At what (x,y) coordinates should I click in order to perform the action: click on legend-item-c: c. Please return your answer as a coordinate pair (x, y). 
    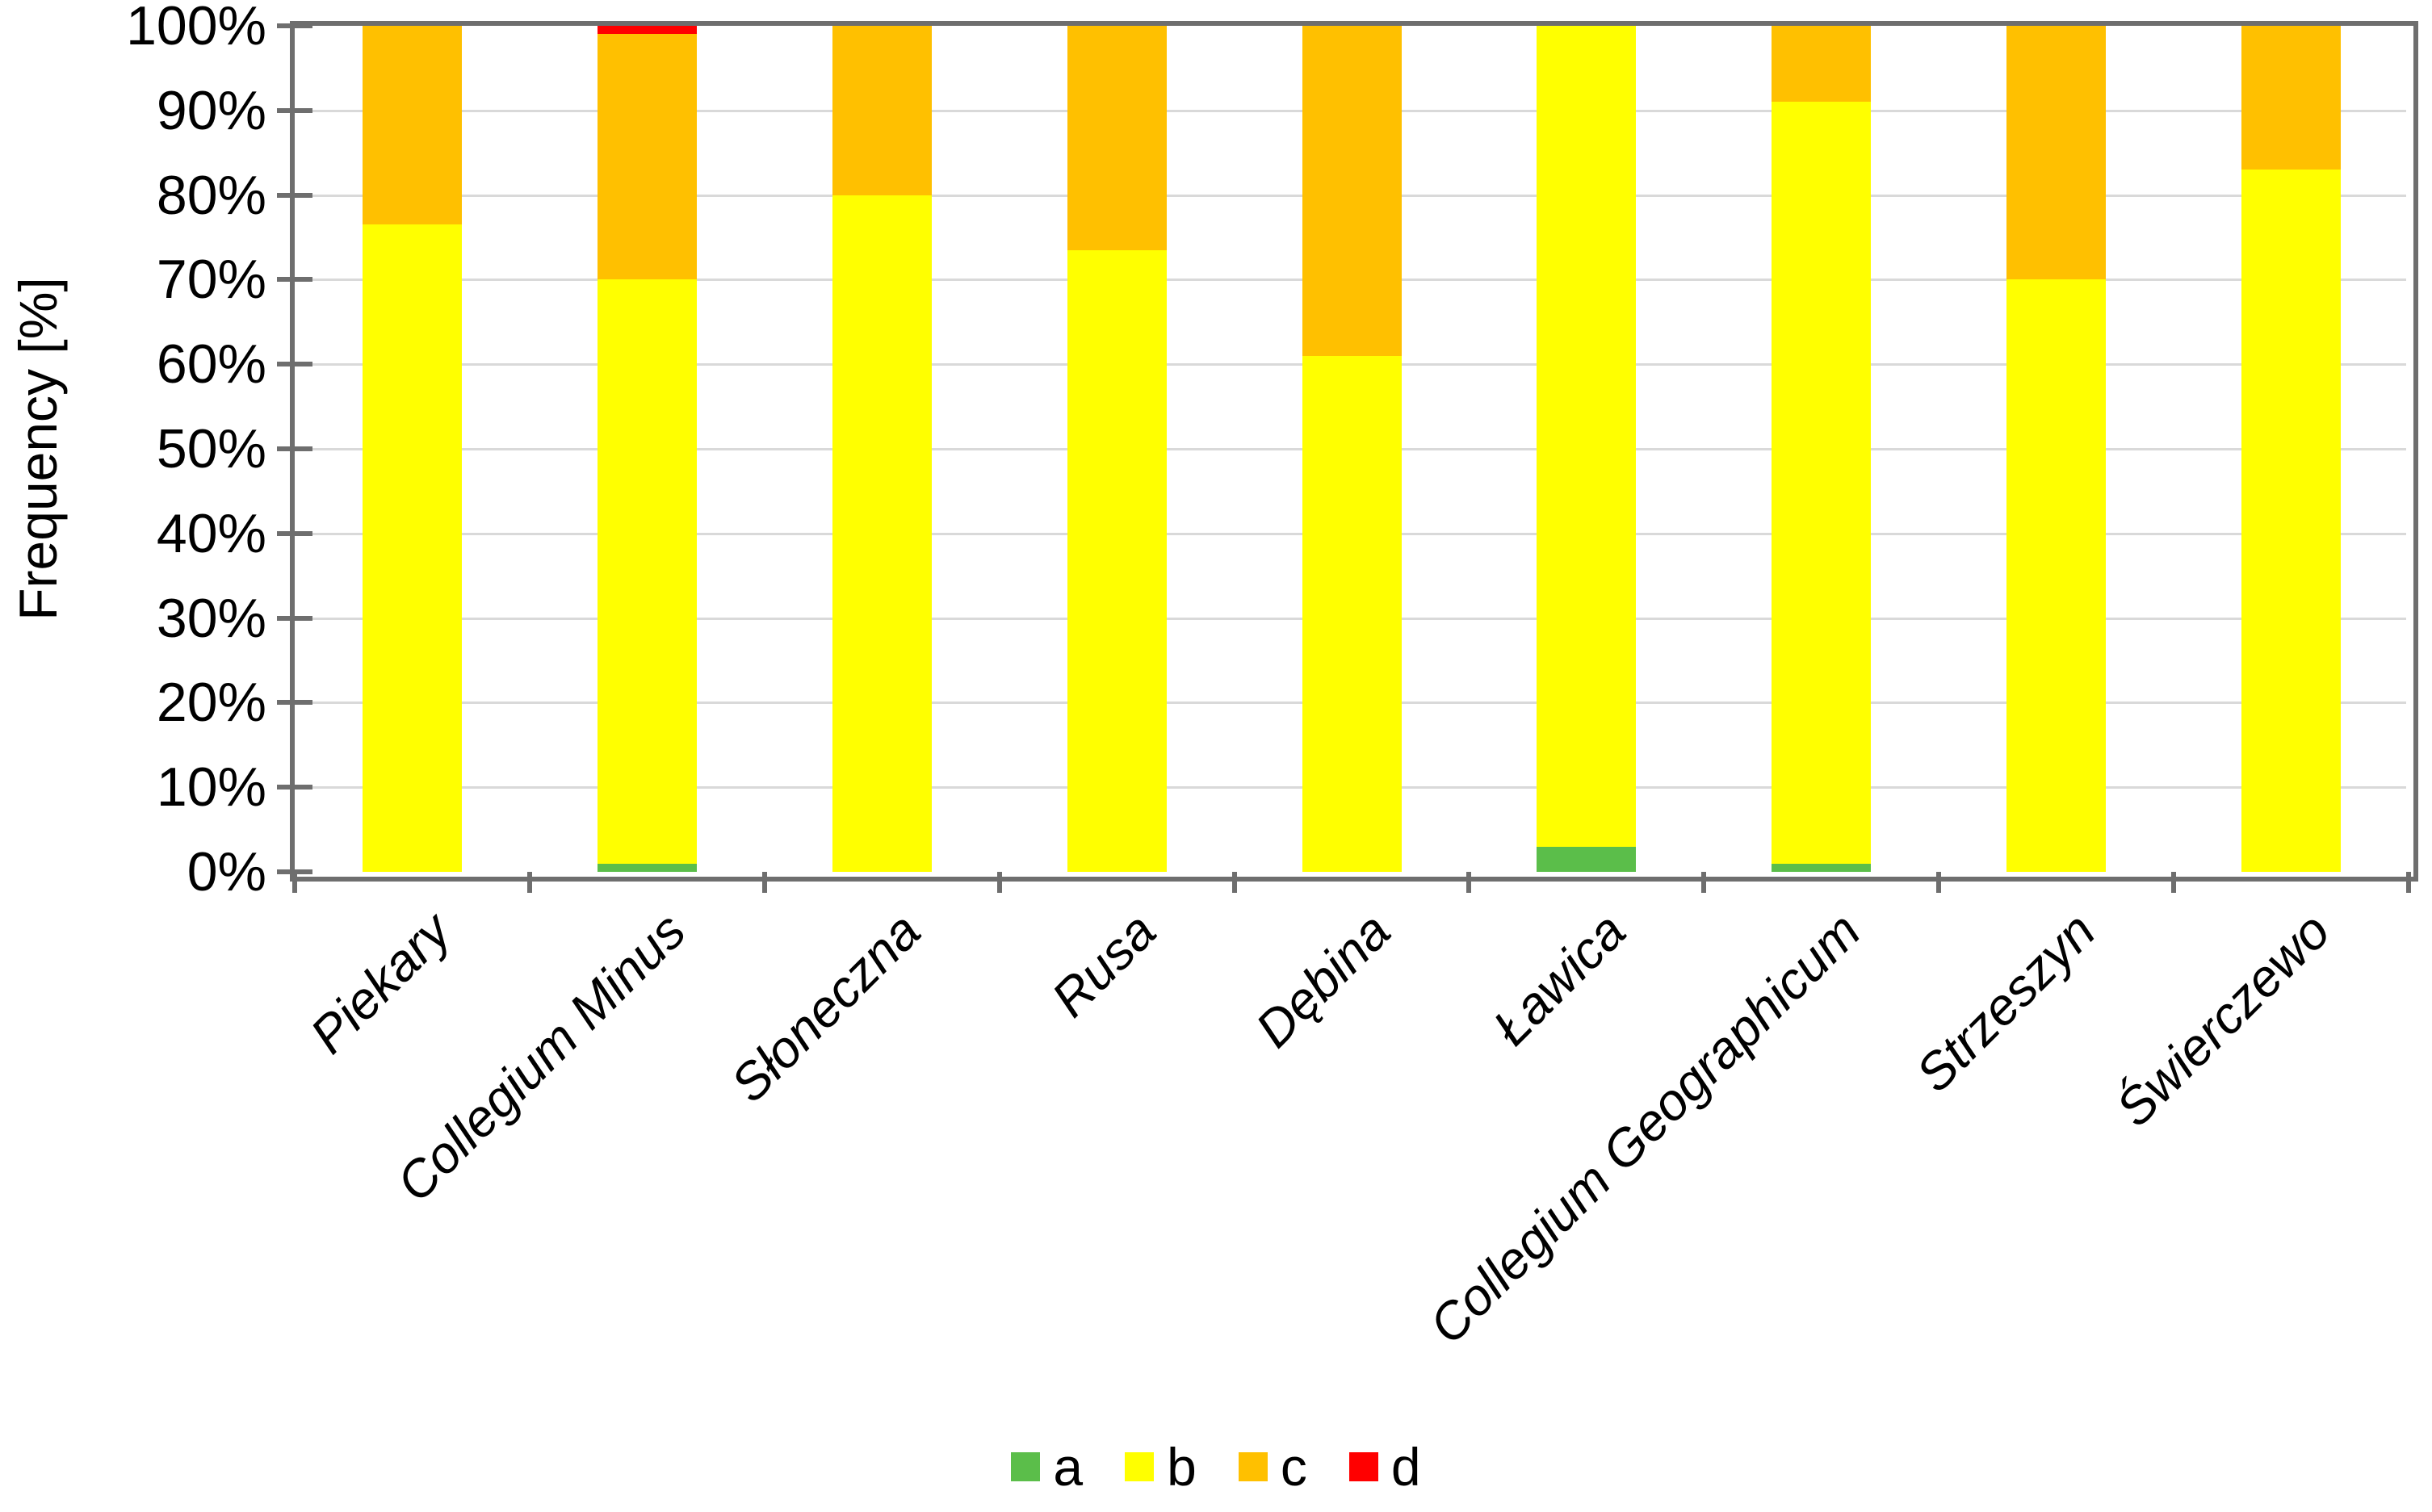
    Looking at the image, I should click on (1272, 1467).